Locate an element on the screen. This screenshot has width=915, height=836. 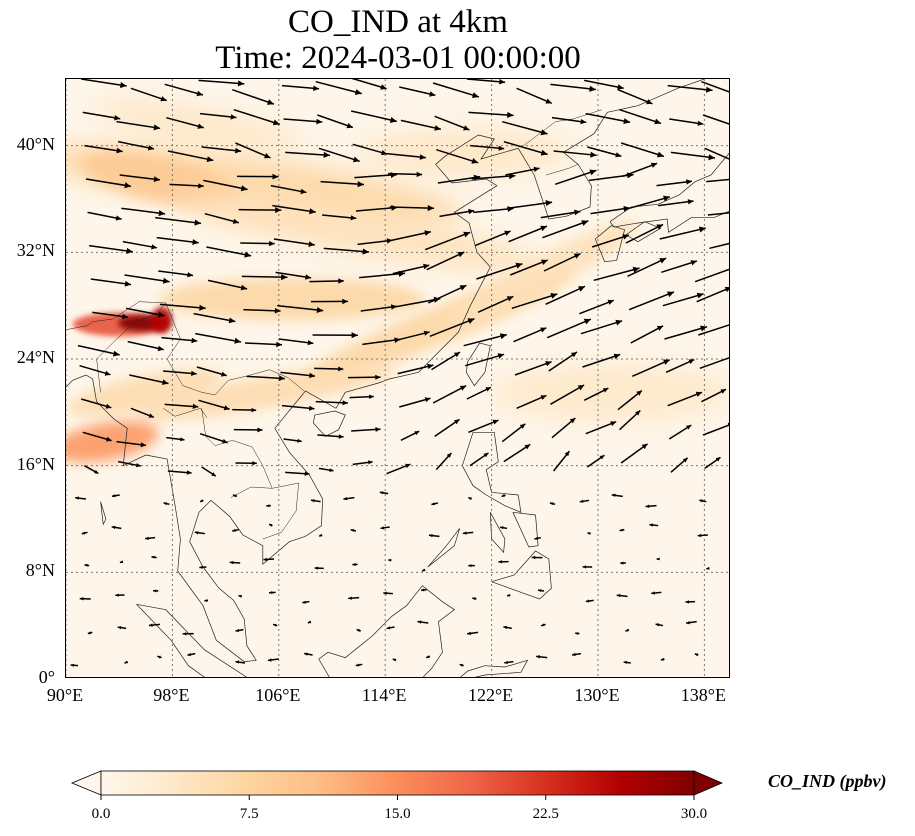
colorbar-label: CO_IND (ppbv) is located at coordinates (827, 781).